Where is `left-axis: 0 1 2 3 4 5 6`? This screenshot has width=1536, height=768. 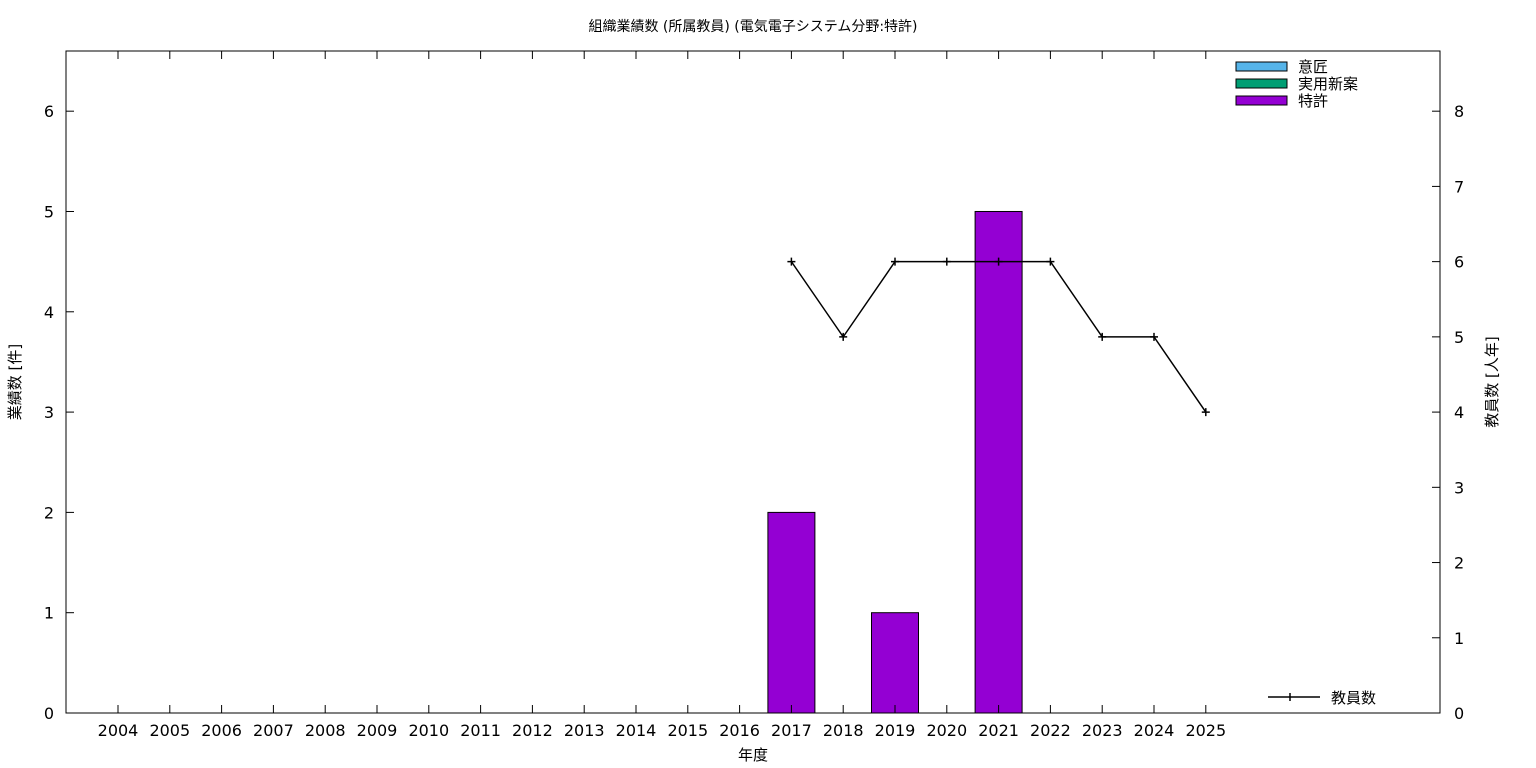 left-axis: 0 1 2 3 4 5 6 is located at coordinates (59, 412).